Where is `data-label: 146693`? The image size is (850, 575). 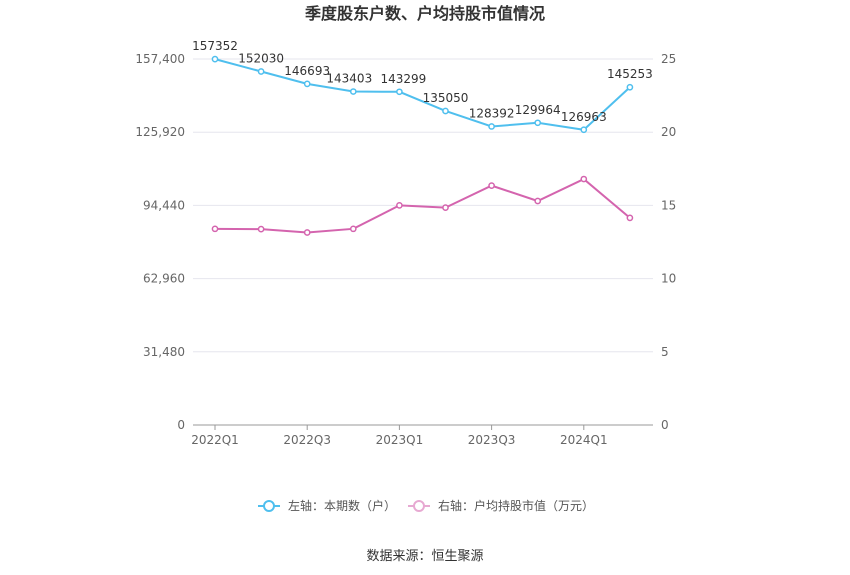 data-label: 146693 is located at coordinates (307, 71).